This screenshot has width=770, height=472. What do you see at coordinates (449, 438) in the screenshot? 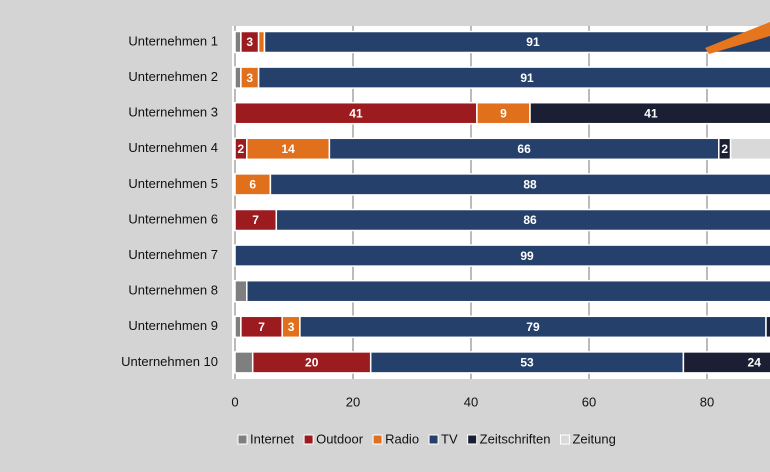
I see `legend-label: TV` at bounding box center [449, 438].